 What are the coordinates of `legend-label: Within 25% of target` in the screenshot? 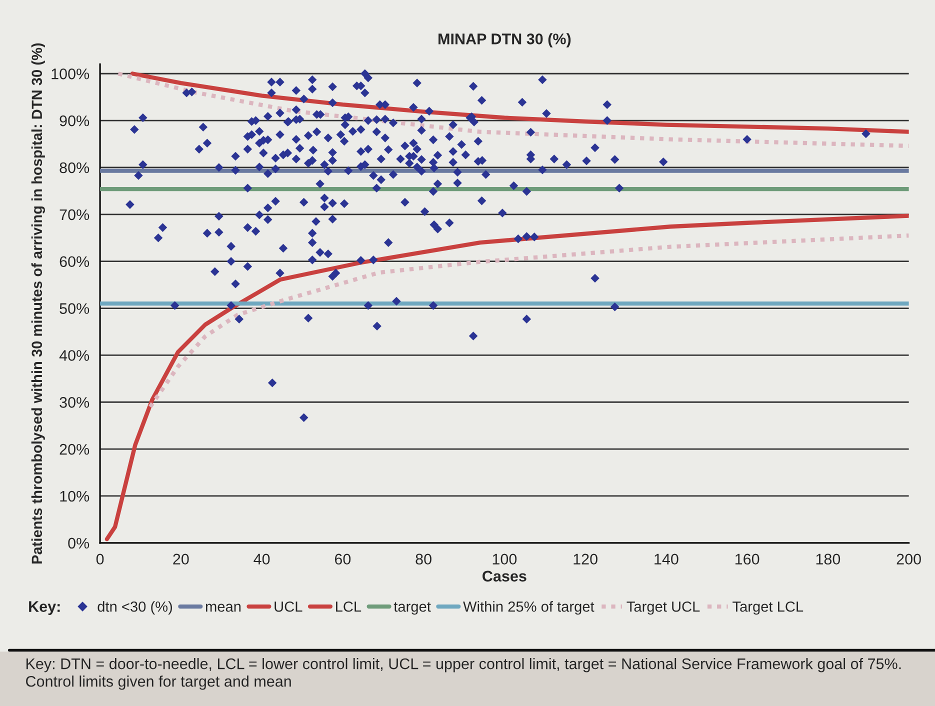 It's located at (528, 608).